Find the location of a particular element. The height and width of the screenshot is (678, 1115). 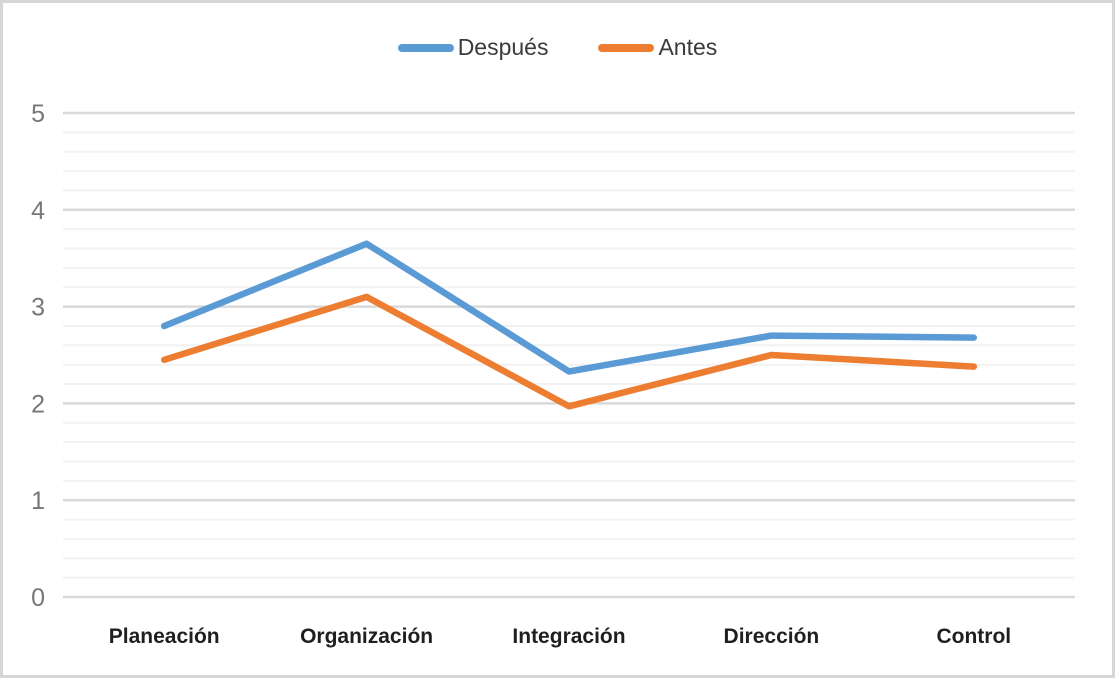

legend-label-despues: Después is located at coordinates (503, 47).